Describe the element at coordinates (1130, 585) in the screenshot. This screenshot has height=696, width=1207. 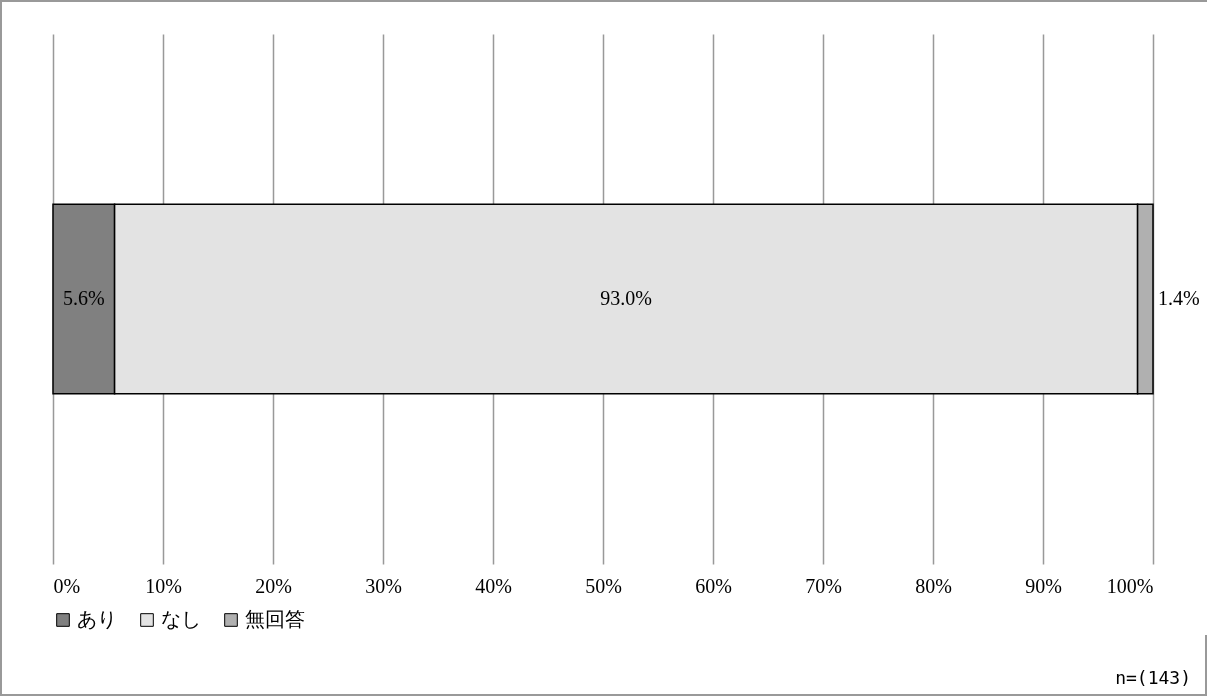
I see `x-tick-label: 100%` at that location.